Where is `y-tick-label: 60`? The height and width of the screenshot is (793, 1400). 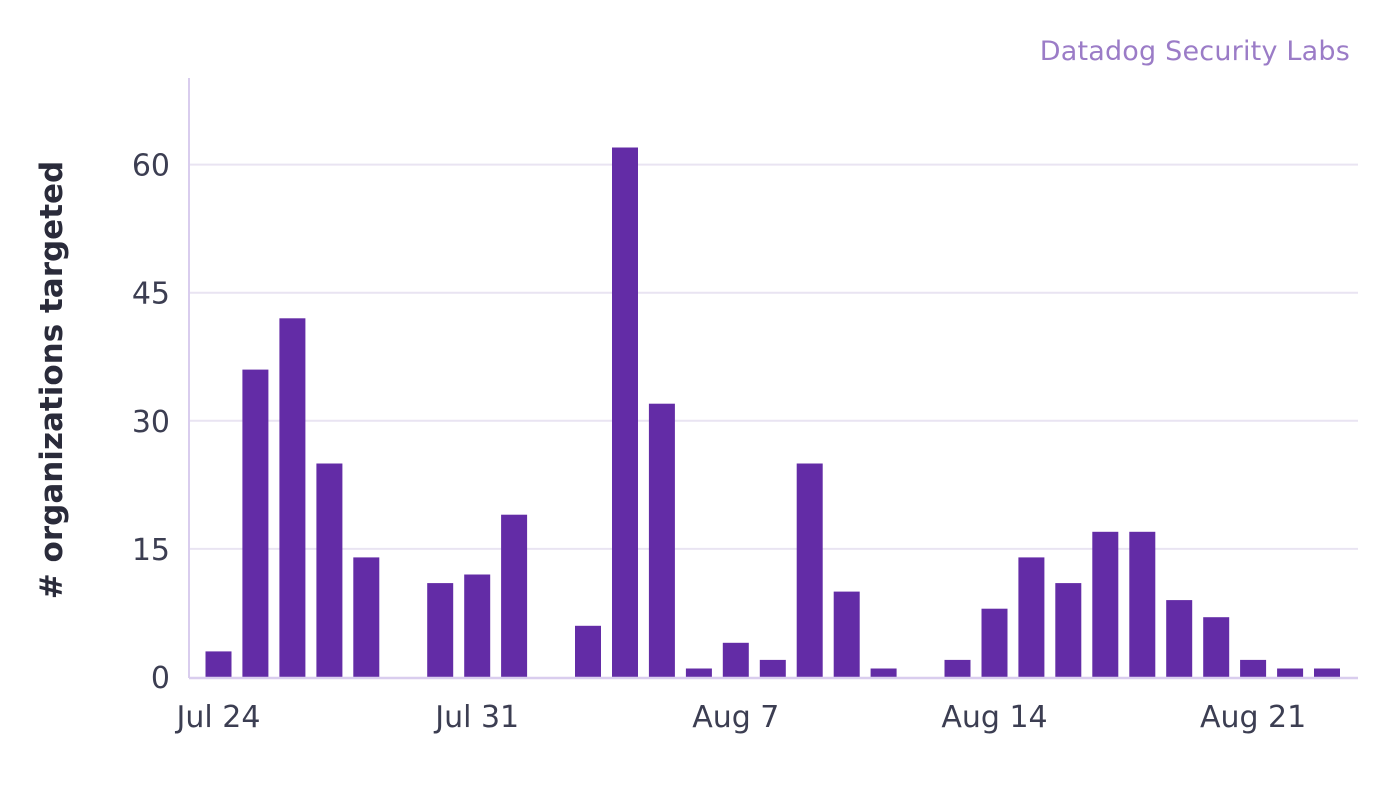 y-tick-label: 60 is located at coordinates (151, 166).